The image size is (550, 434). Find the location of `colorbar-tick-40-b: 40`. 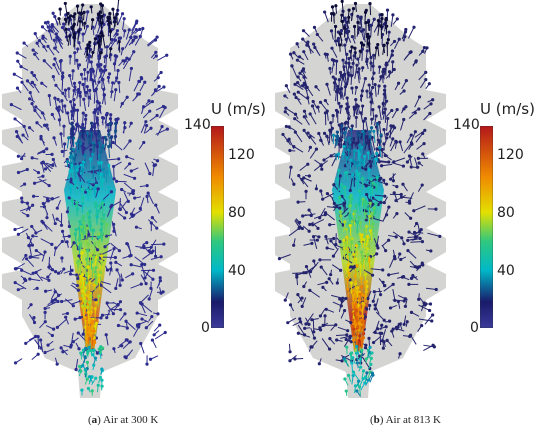

colorbar-tick-40-b: 40 is located at coordinates (506, 271).